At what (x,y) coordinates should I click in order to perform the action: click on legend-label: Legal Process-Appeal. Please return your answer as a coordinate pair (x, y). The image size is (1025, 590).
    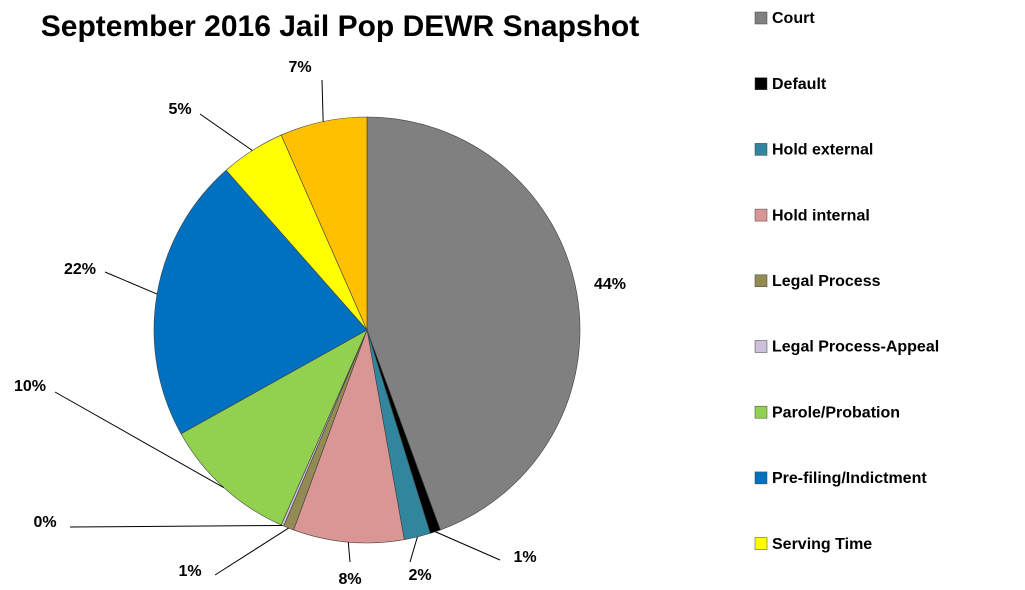
    Looking at the image, I should click on (855, 347).